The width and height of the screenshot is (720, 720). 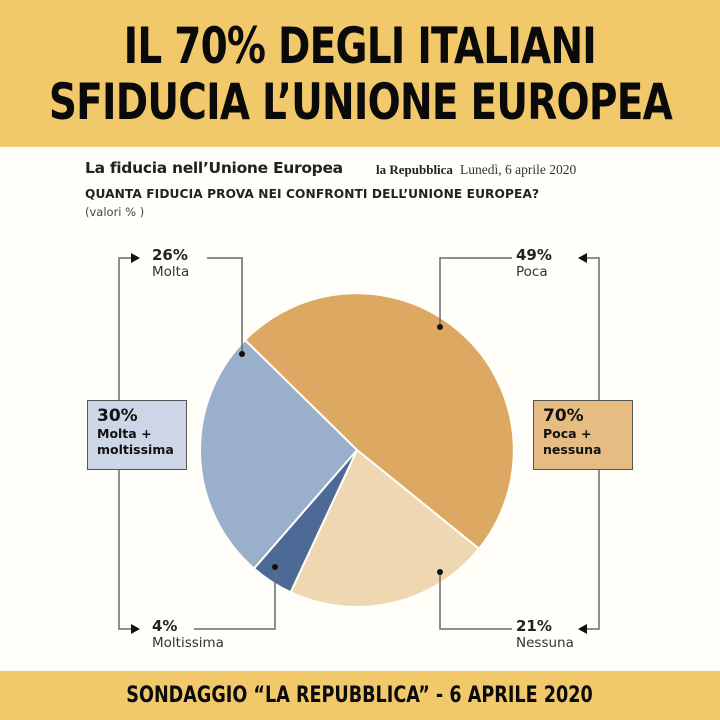 I want to click on poca-percent: 49%, so click(x=534, y=255).